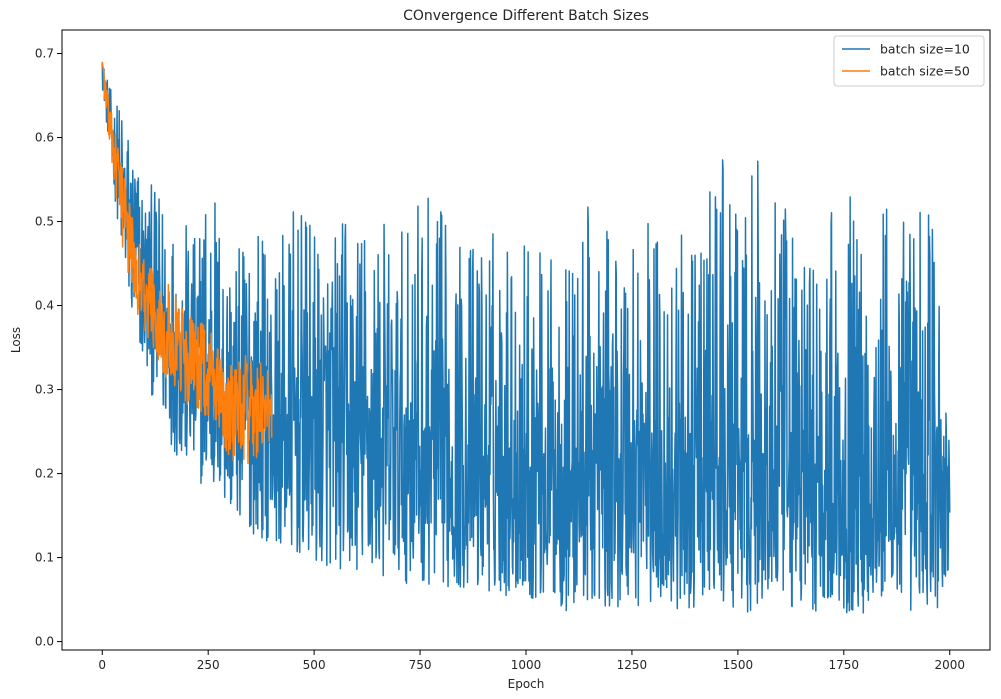 The width and height of the screenshot is (1001, 699). Describe the element at coordinates (314, 665) in the screenshot. I see `x-tick-label: 500` at that location.